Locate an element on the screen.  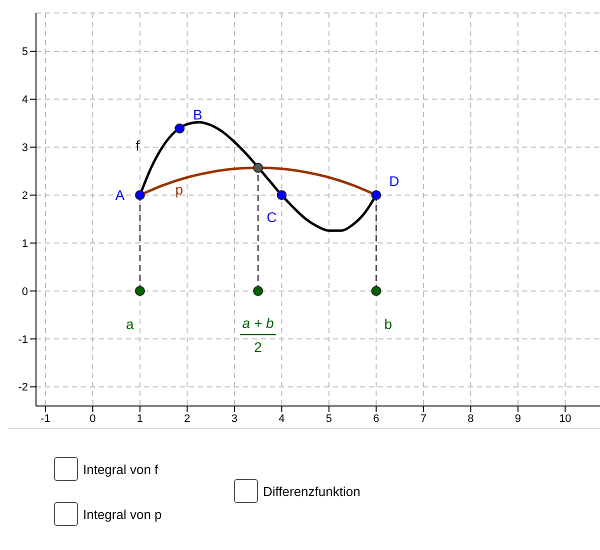
text: Differenzfunktion is located at coordinates (311, 491).